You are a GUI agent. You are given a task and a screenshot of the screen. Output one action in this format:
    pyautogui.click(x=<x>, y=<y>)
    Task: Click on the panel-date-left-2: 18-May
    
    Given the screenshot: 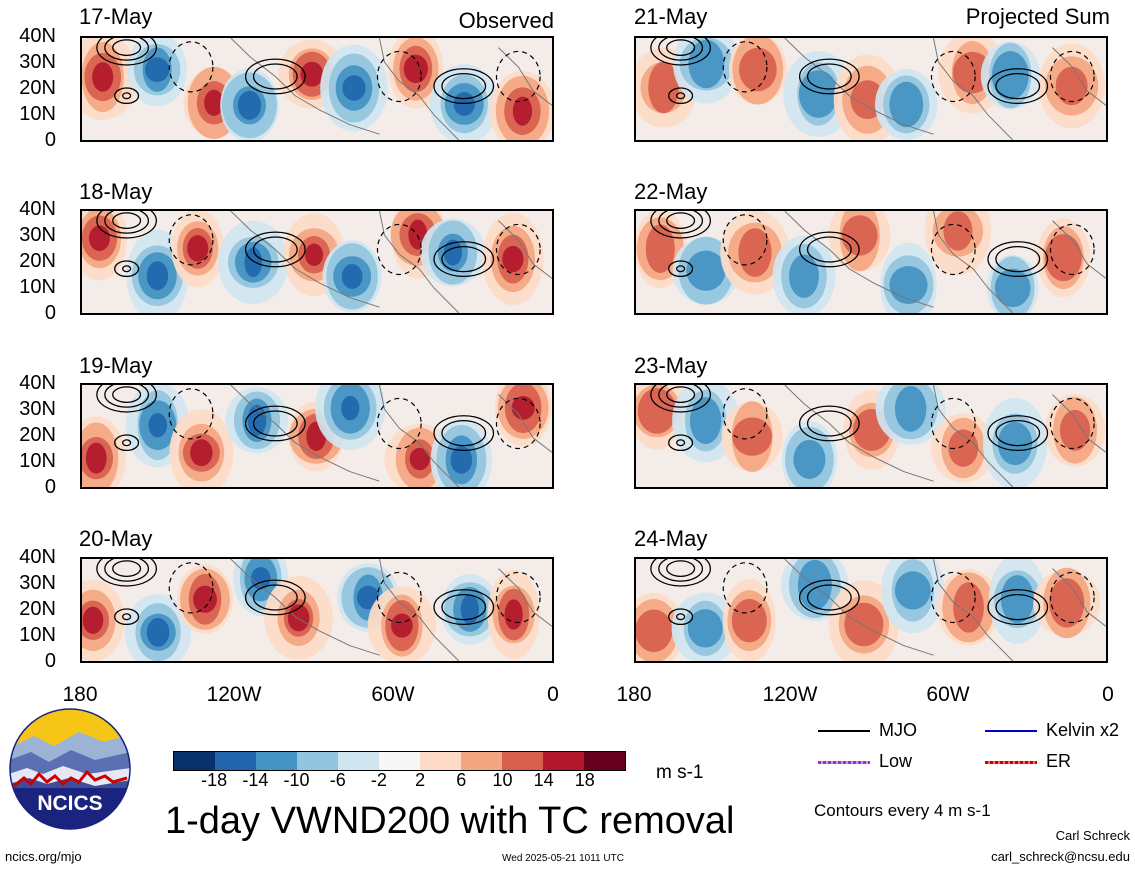 What is the action you would take?
    pyautogui.click(x=116, y=191)
    